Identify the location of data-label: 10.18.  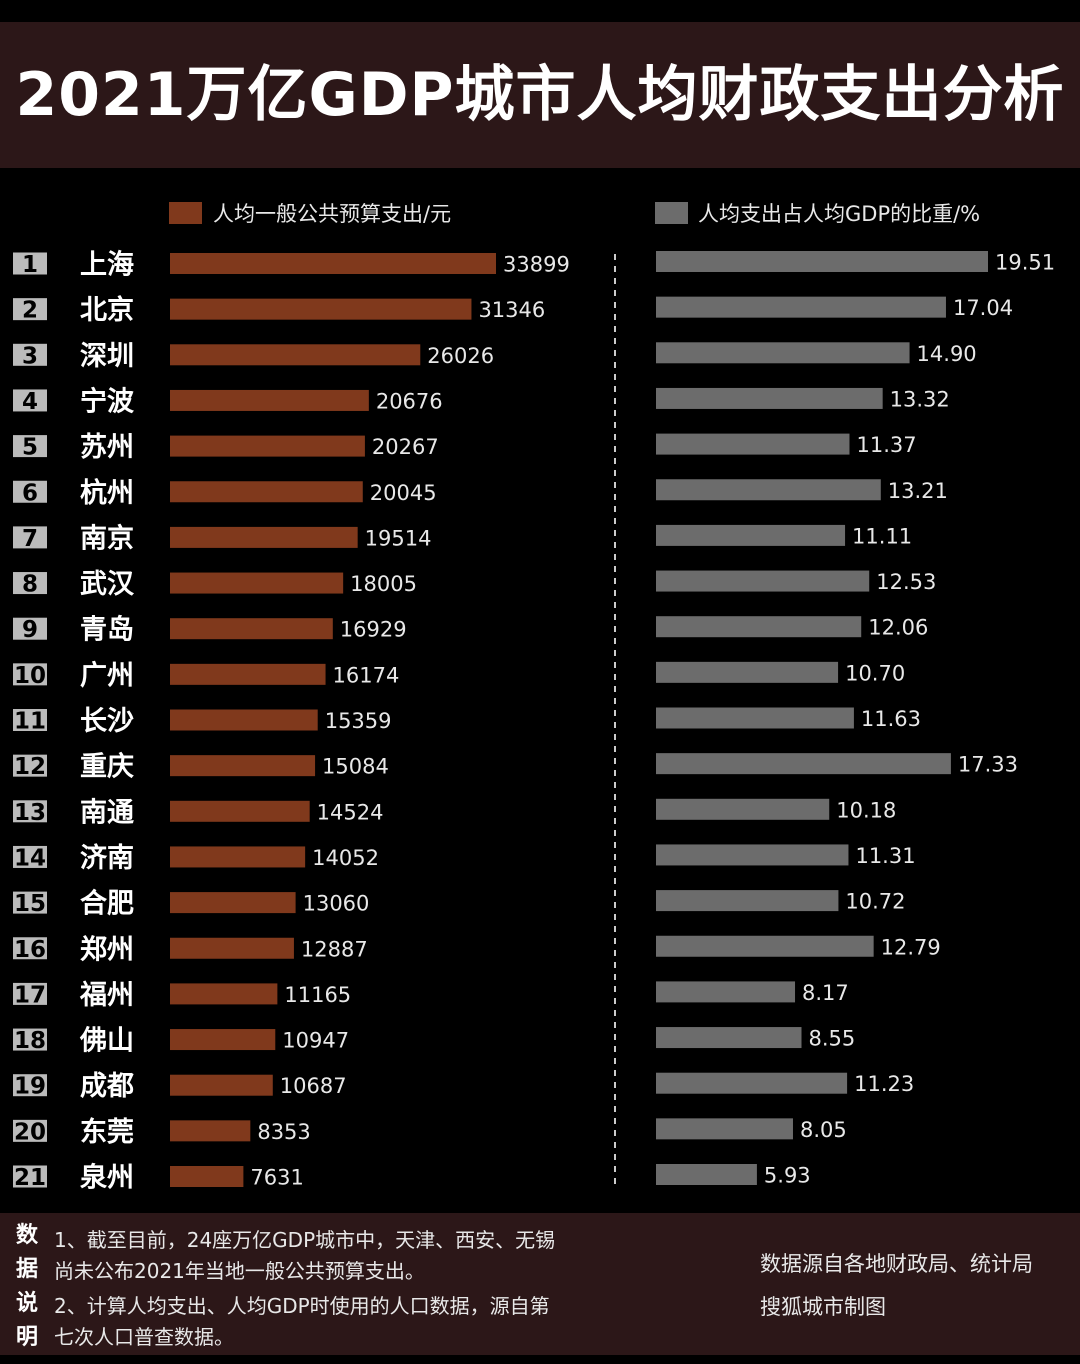
(866, 810).